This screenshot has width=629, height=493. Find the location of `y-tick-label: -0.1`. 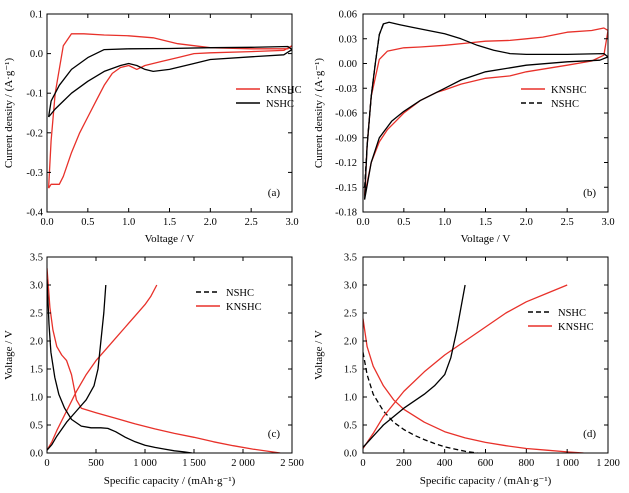

y-tick-label: -0.1 is located at coordinates (34, 94).